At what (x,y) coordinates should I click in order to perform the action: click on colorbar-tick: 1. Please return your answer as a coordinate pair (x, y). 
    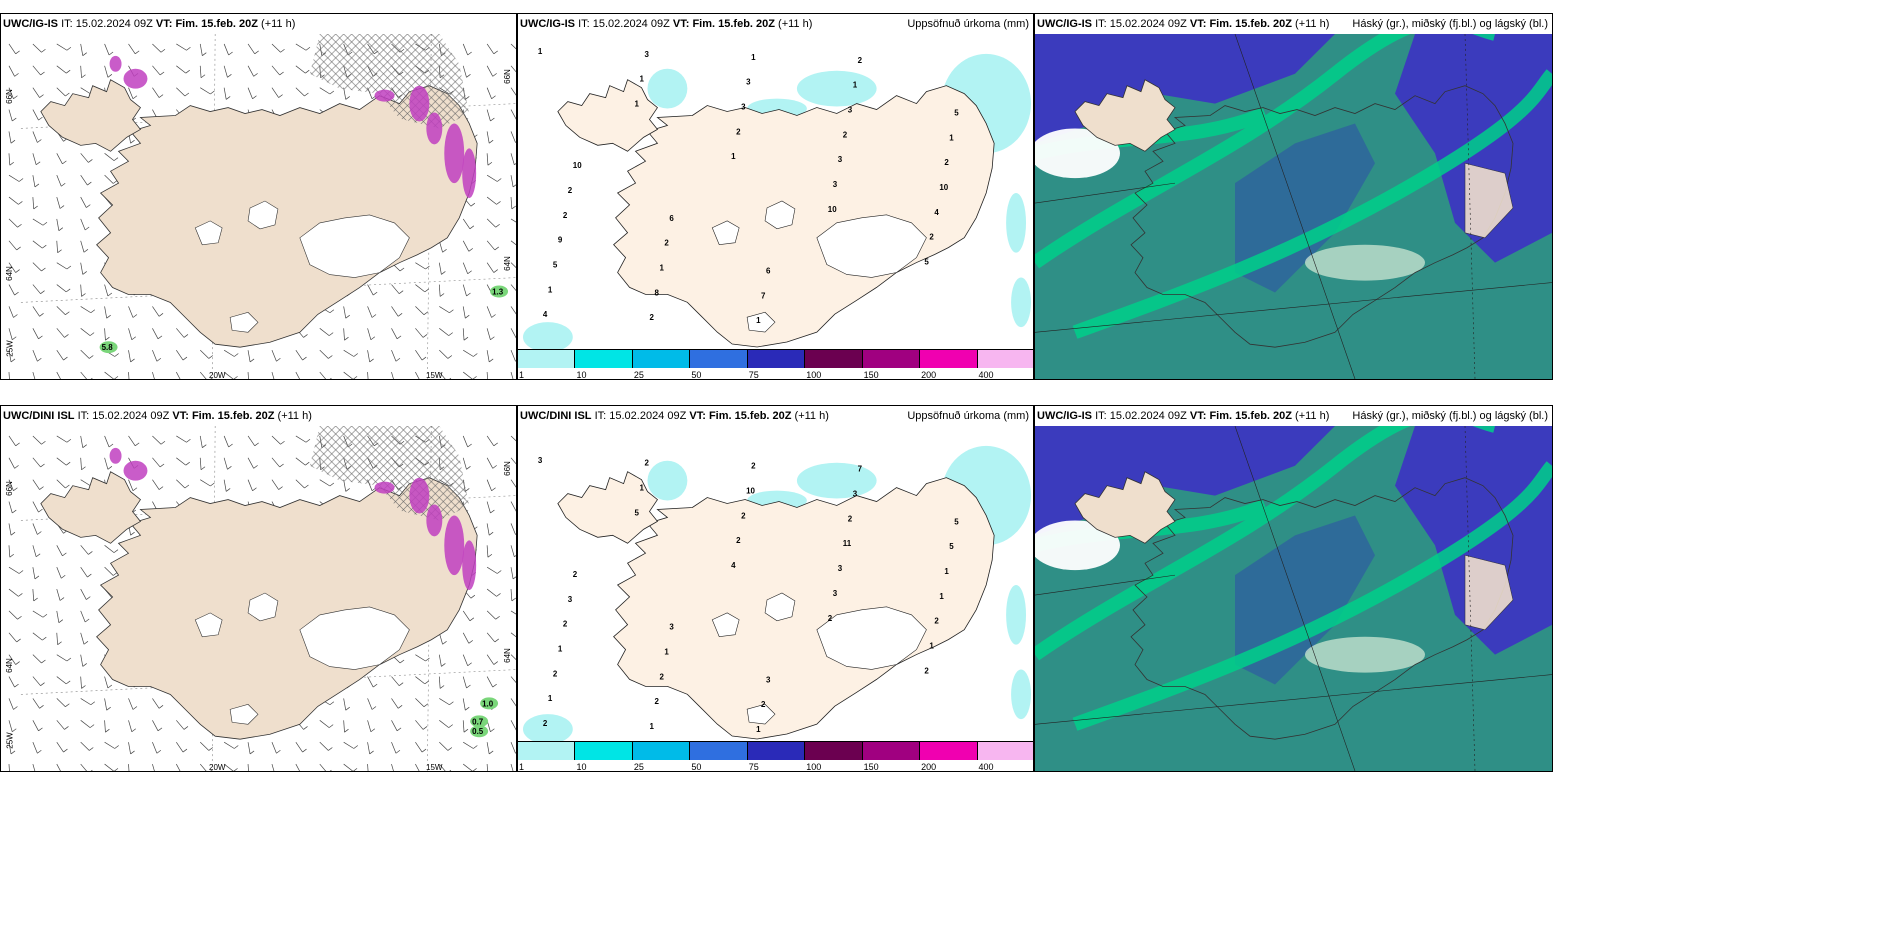
    Looking at the image, I should click on (522, 375).